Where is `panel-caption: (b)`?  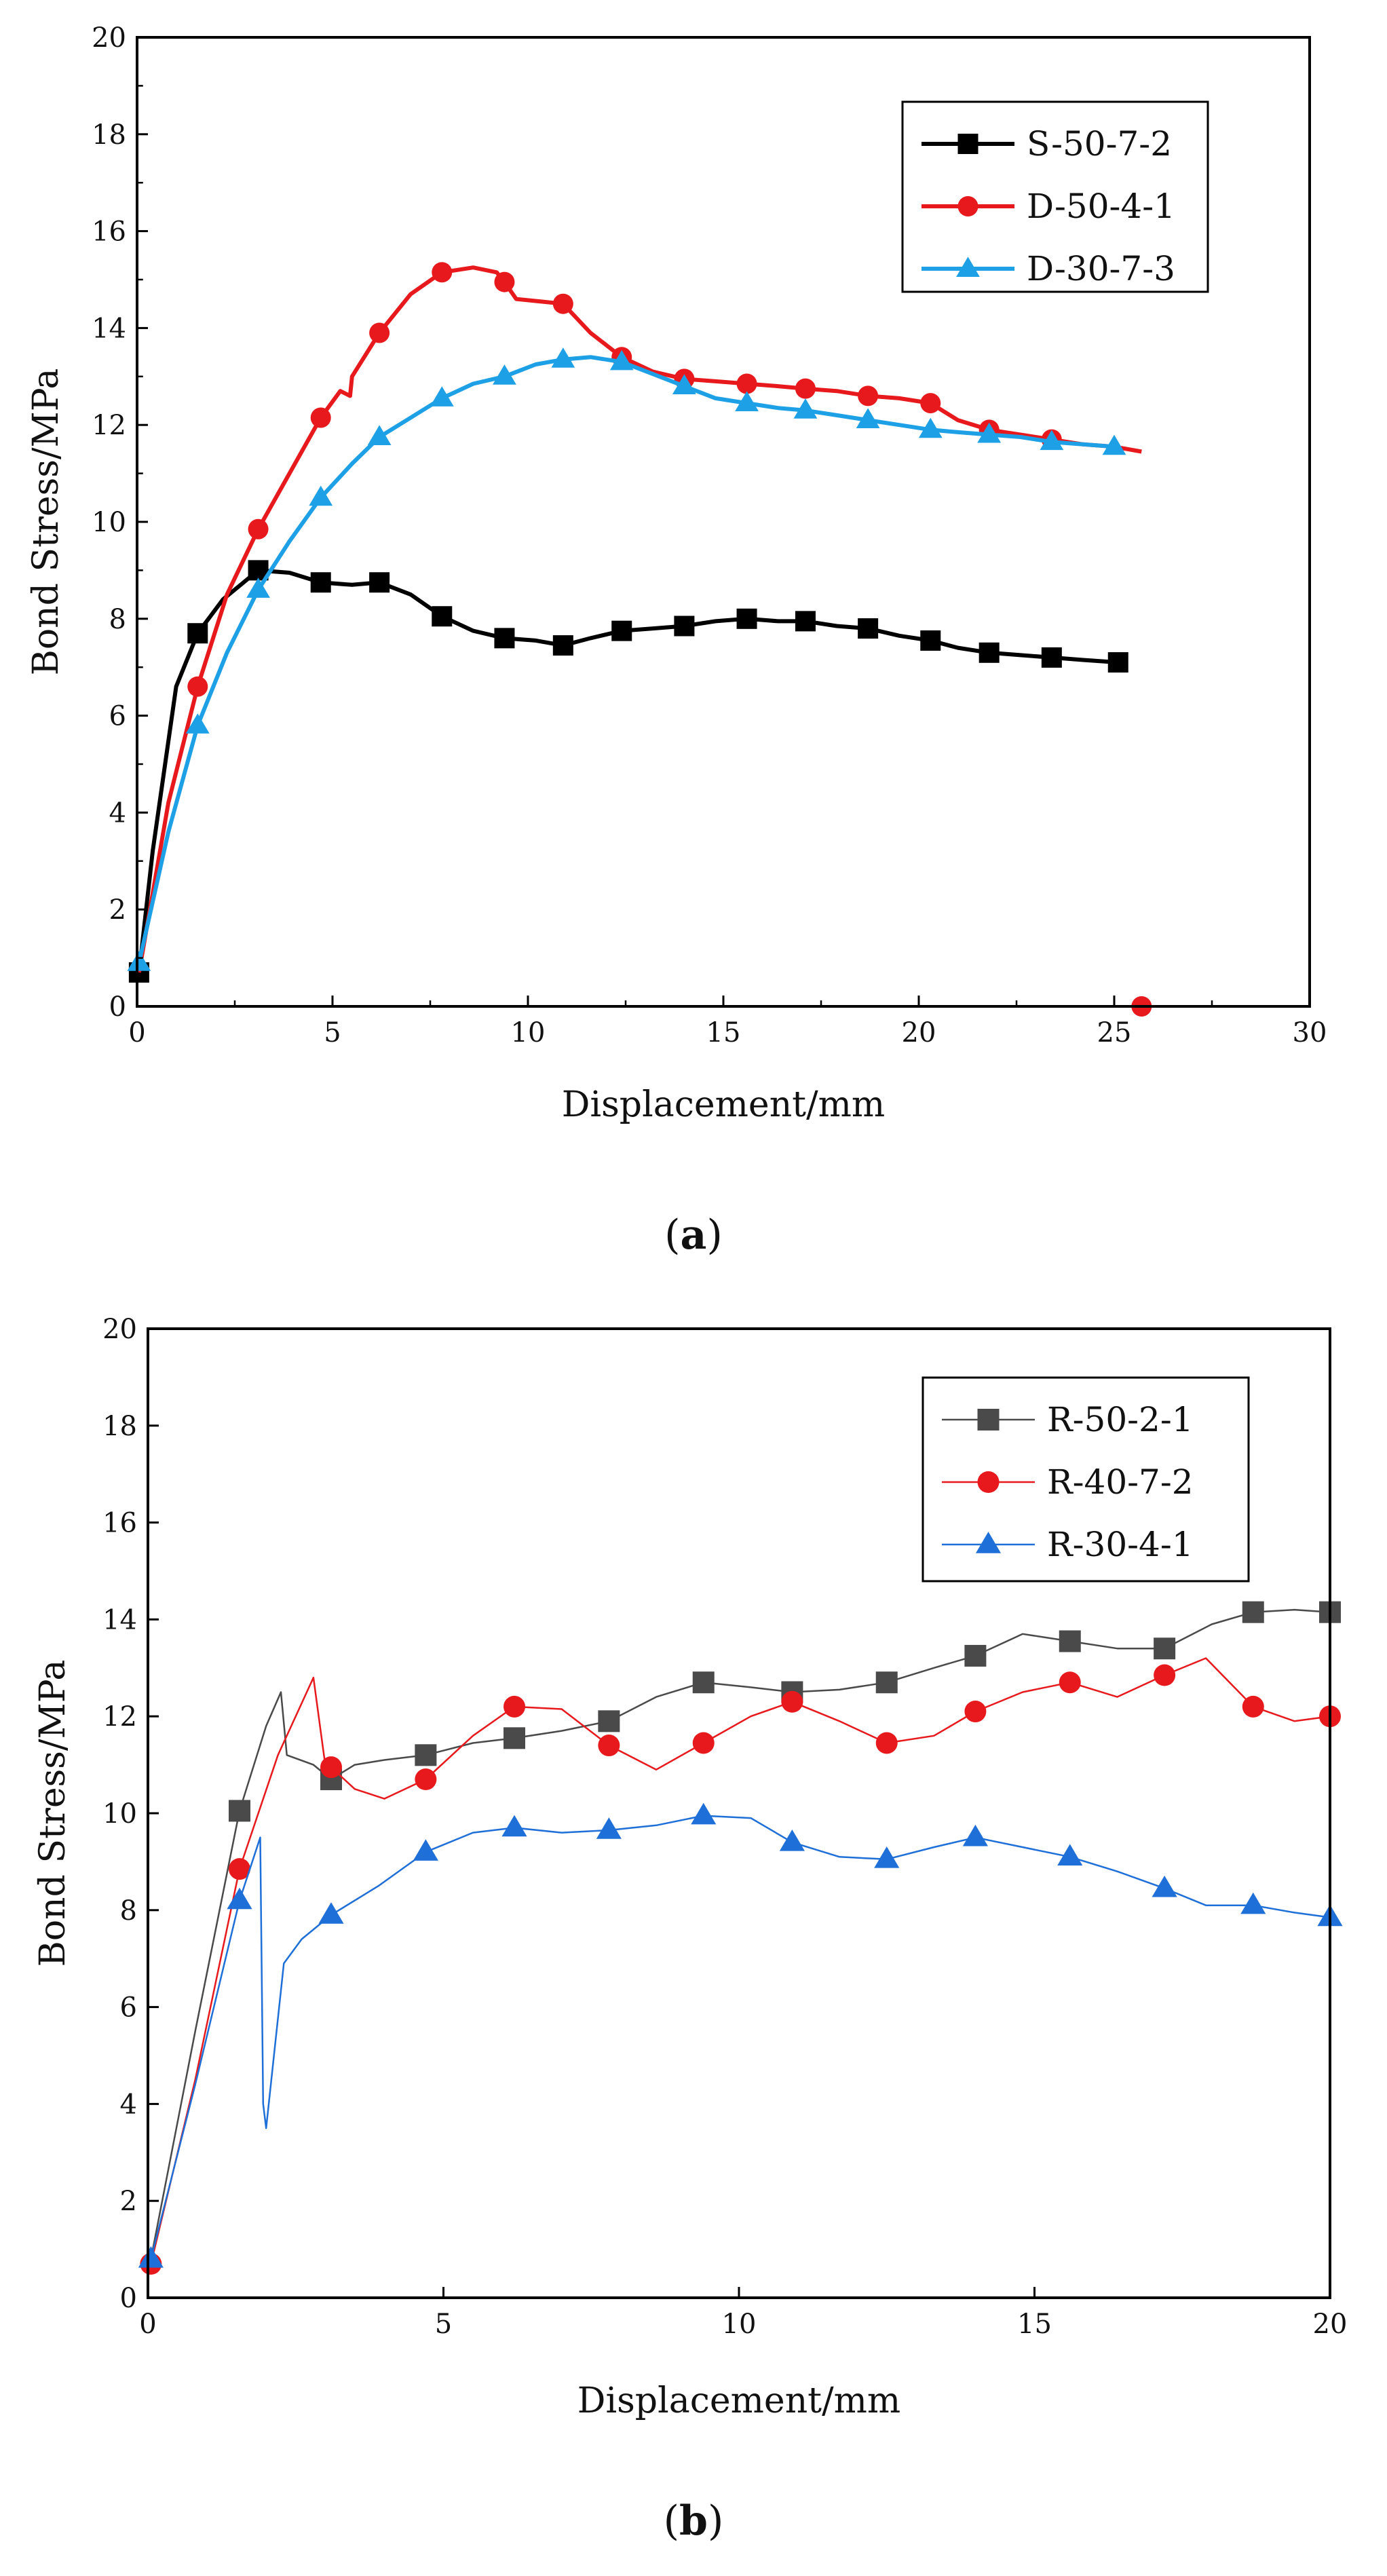 panel-caption: (b) is located at coordinates (694, 2521).